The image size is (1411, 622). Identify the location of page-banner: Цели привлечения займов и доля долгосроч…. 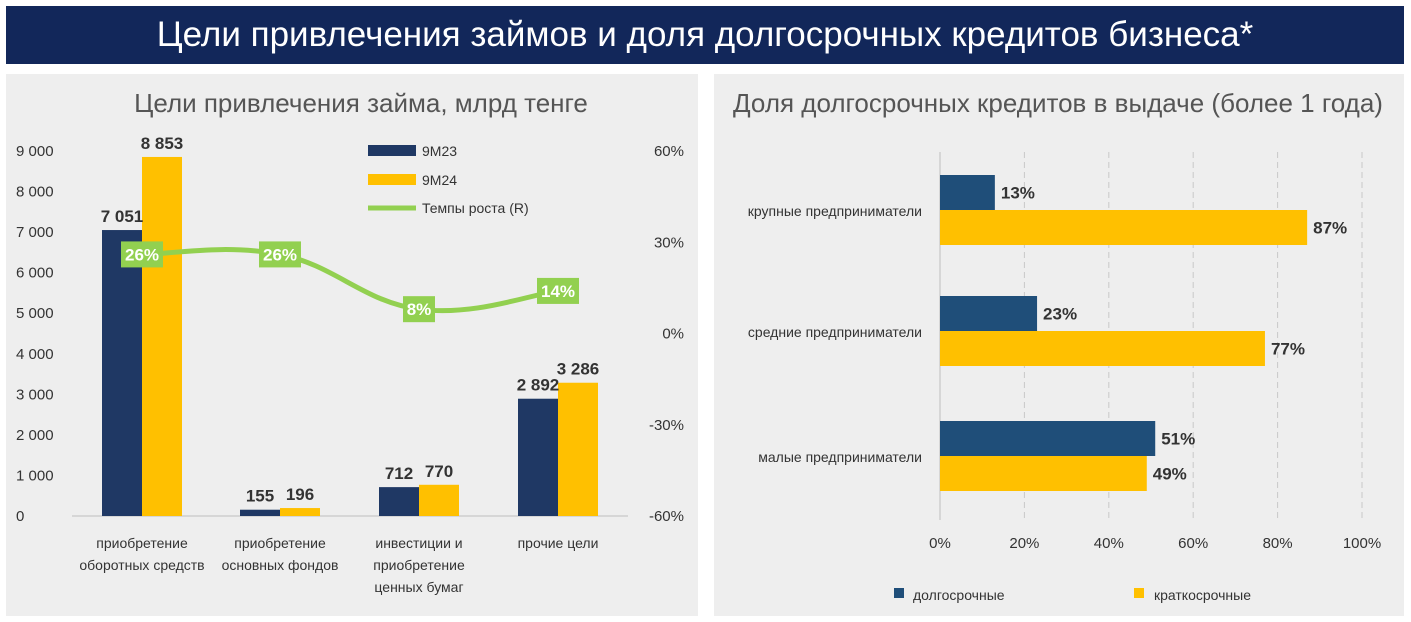
(705, 35).